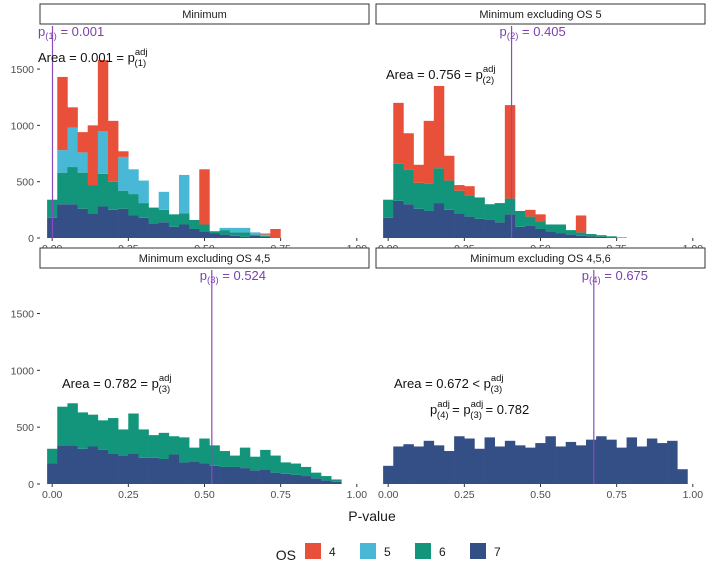  Describe the element at coordinates (388, 553) in the screenshot. I see `legend: OS 4 5 6 7` at that location.